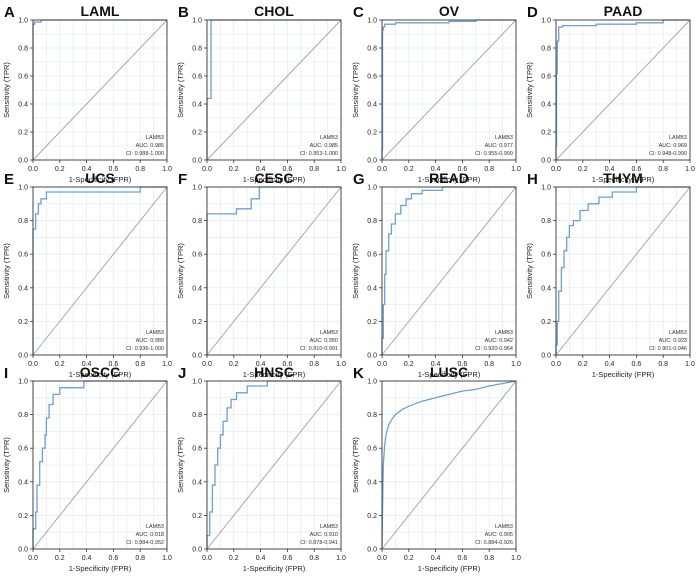  What do you see at coordinates (358, 12) in the screenshot?
I see `panel-letter: C` at bounding box center [358, 12].